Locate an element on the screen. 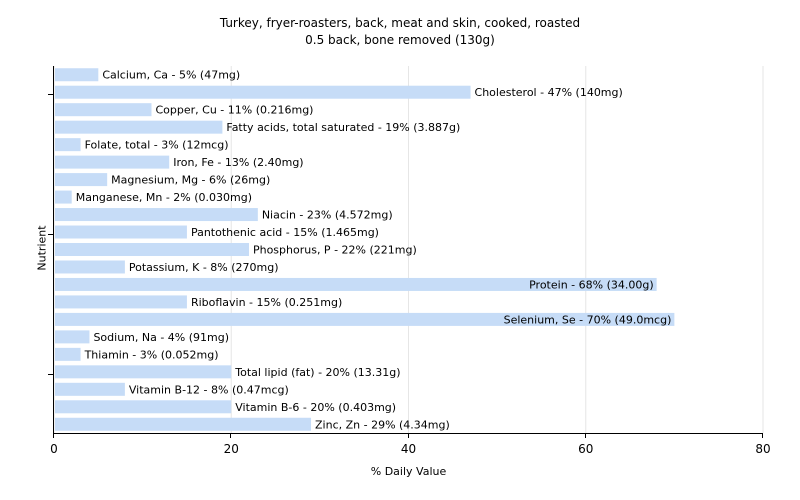 The height and width of the screenshot is (500, 800). bar-label: Zinc, Zn - 29% (4.34mg) is located at coordinates (382, 424).